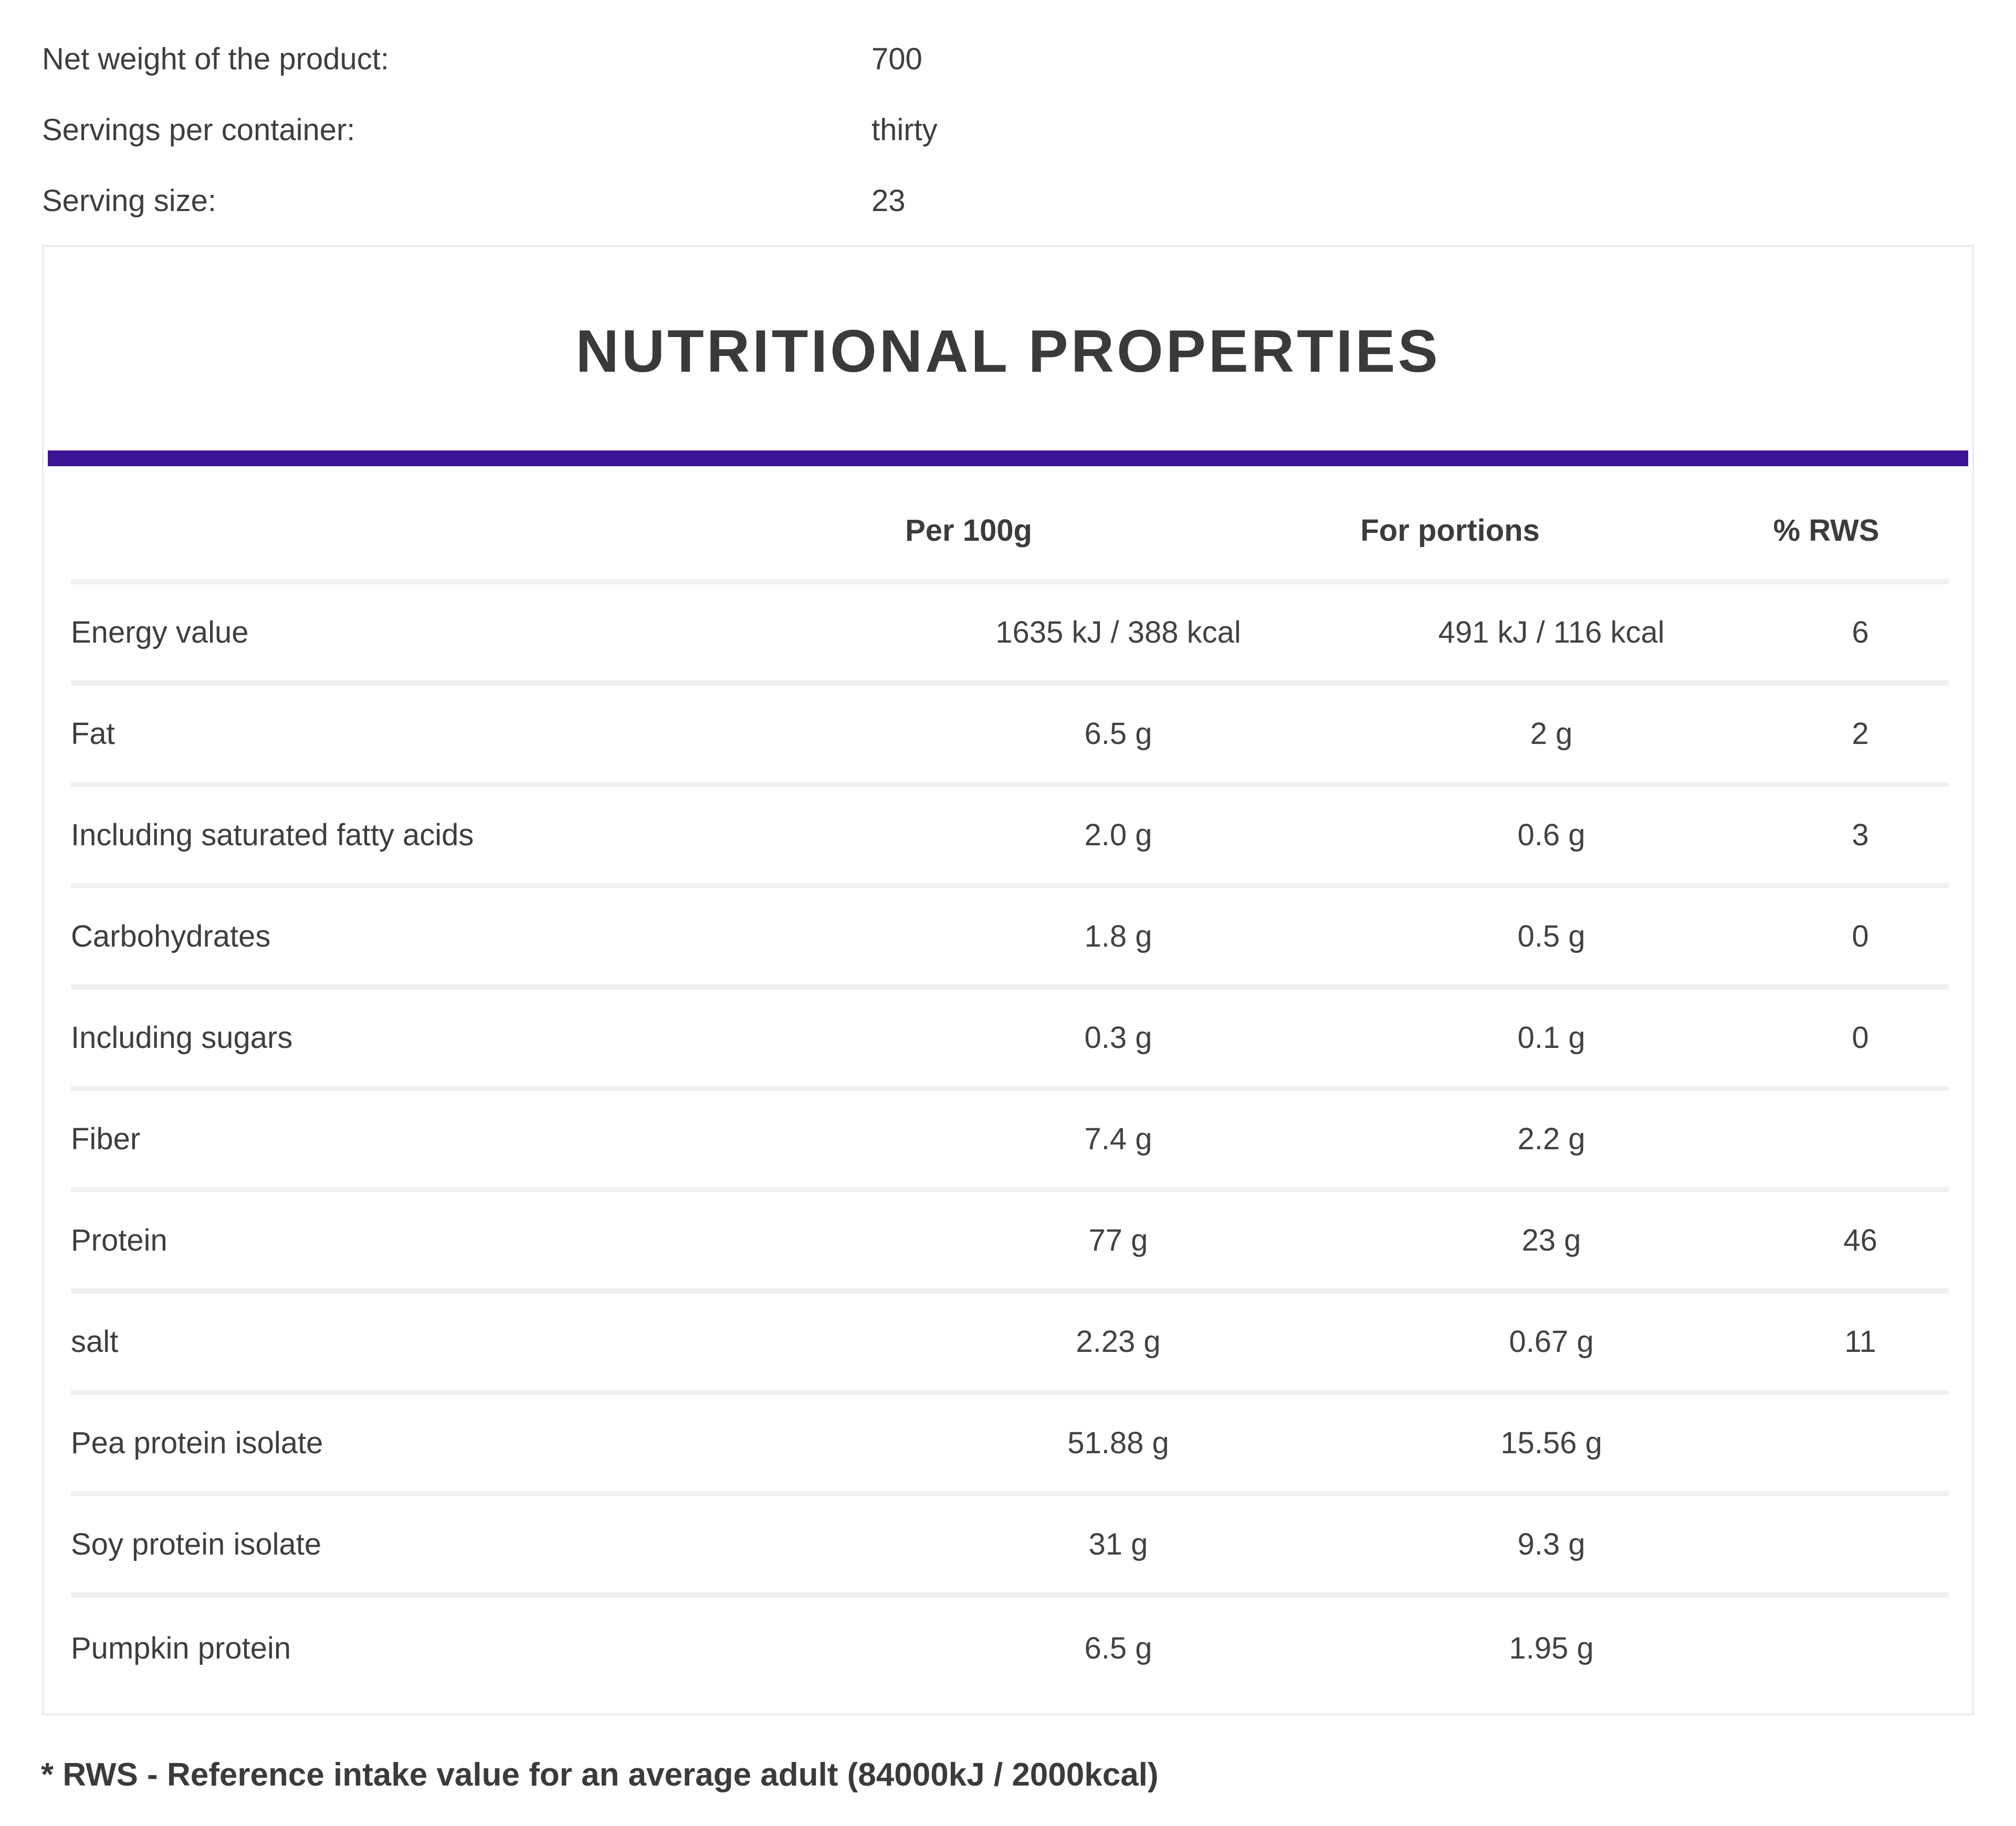 This screenshot has width=2016, height=1826. Describe the element at coordinates (905, 130) in the screenshot. I see `info-value: thirty` at that location.